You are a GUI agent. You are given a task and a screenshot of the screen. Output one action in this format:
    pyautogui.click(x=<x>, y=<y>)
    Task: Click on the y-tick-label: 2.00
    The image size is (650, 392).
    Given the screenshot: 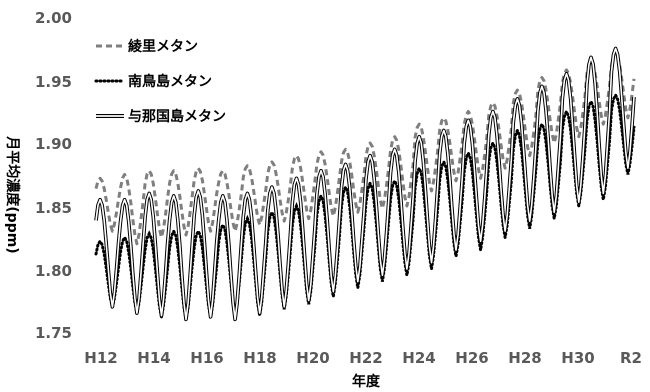 What is the action you would take?
    pyautogui.click(x=53, y=18)
    